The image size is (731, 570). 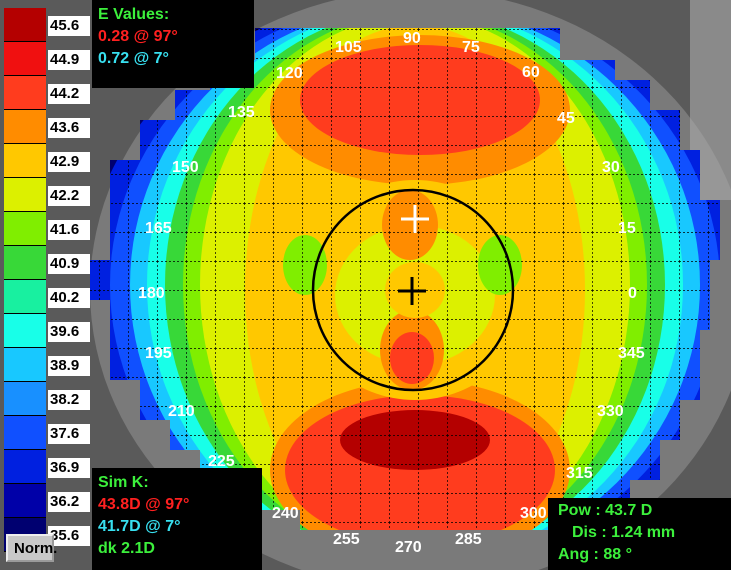 I want to click on axis-label-300: 300, so click(x=533, y=513).